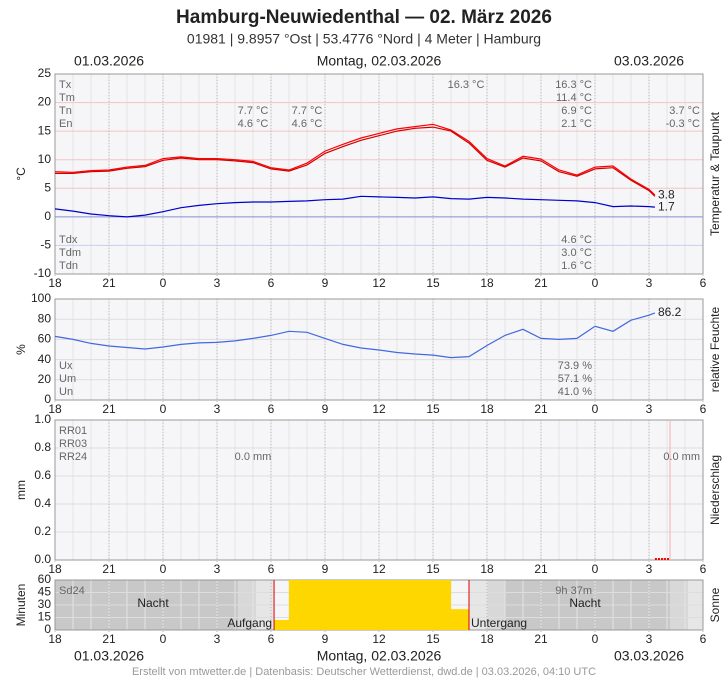 The height and width of the screenshot is (680, 728). I want to click on y-tick-label: 45, so click(45, 592).